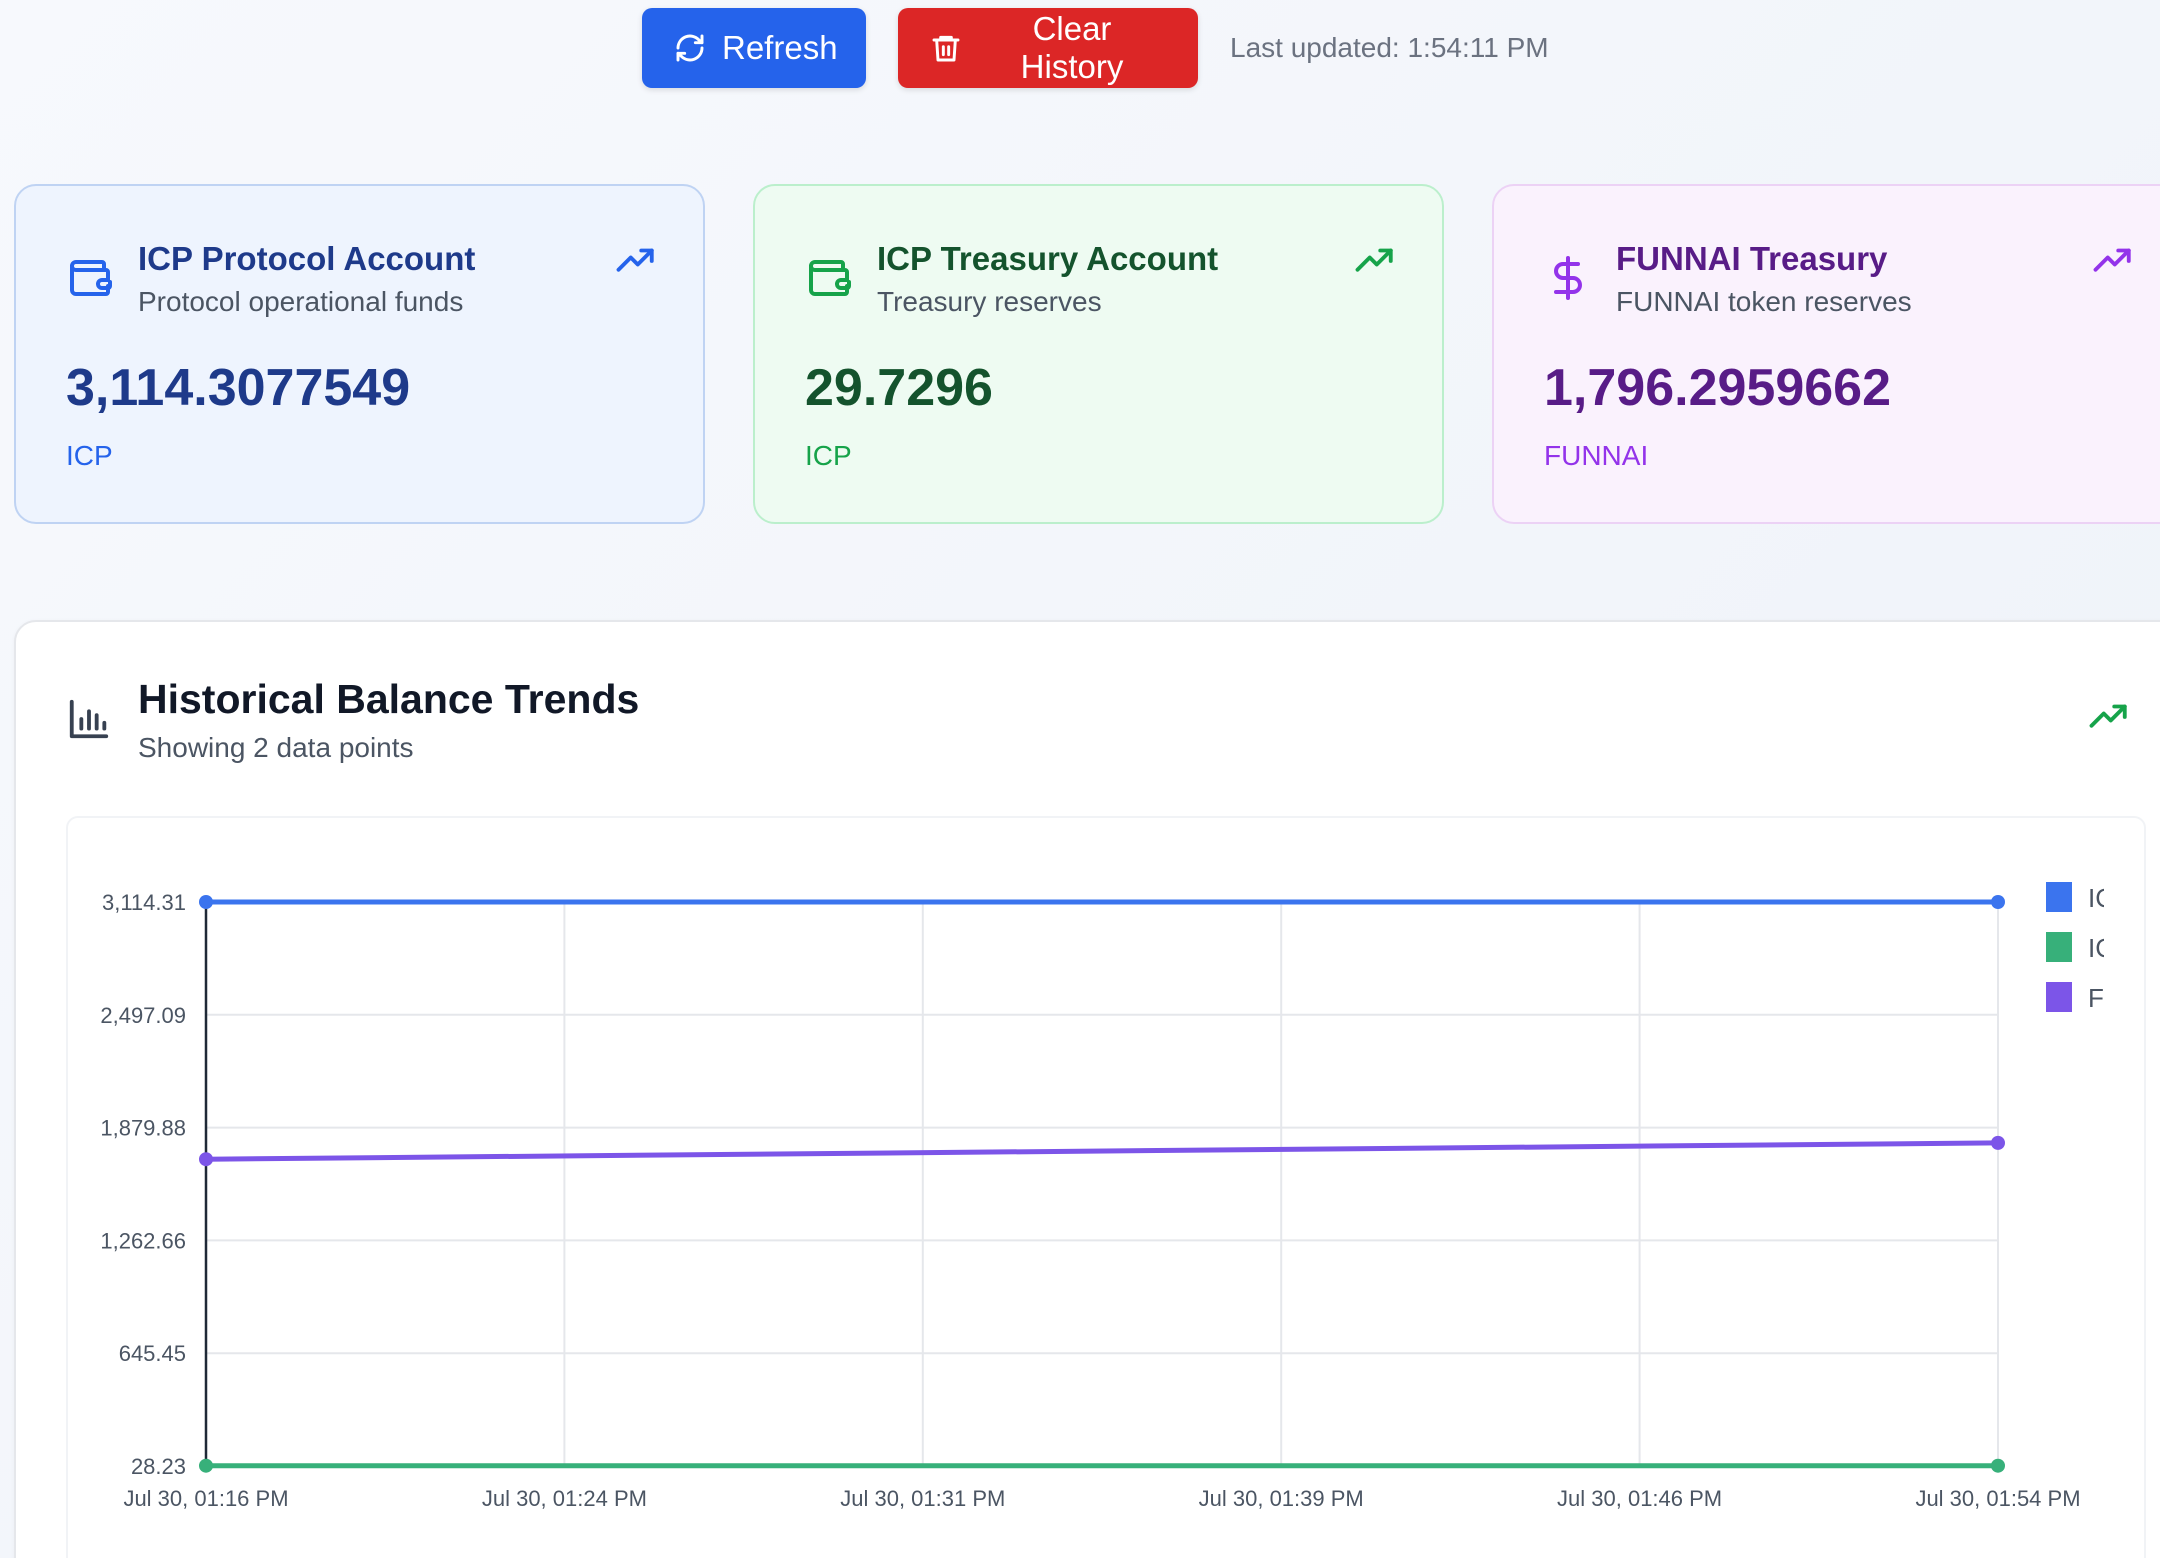  I want to click on panel-title: Historical Balance Trends, so click(389, 699).